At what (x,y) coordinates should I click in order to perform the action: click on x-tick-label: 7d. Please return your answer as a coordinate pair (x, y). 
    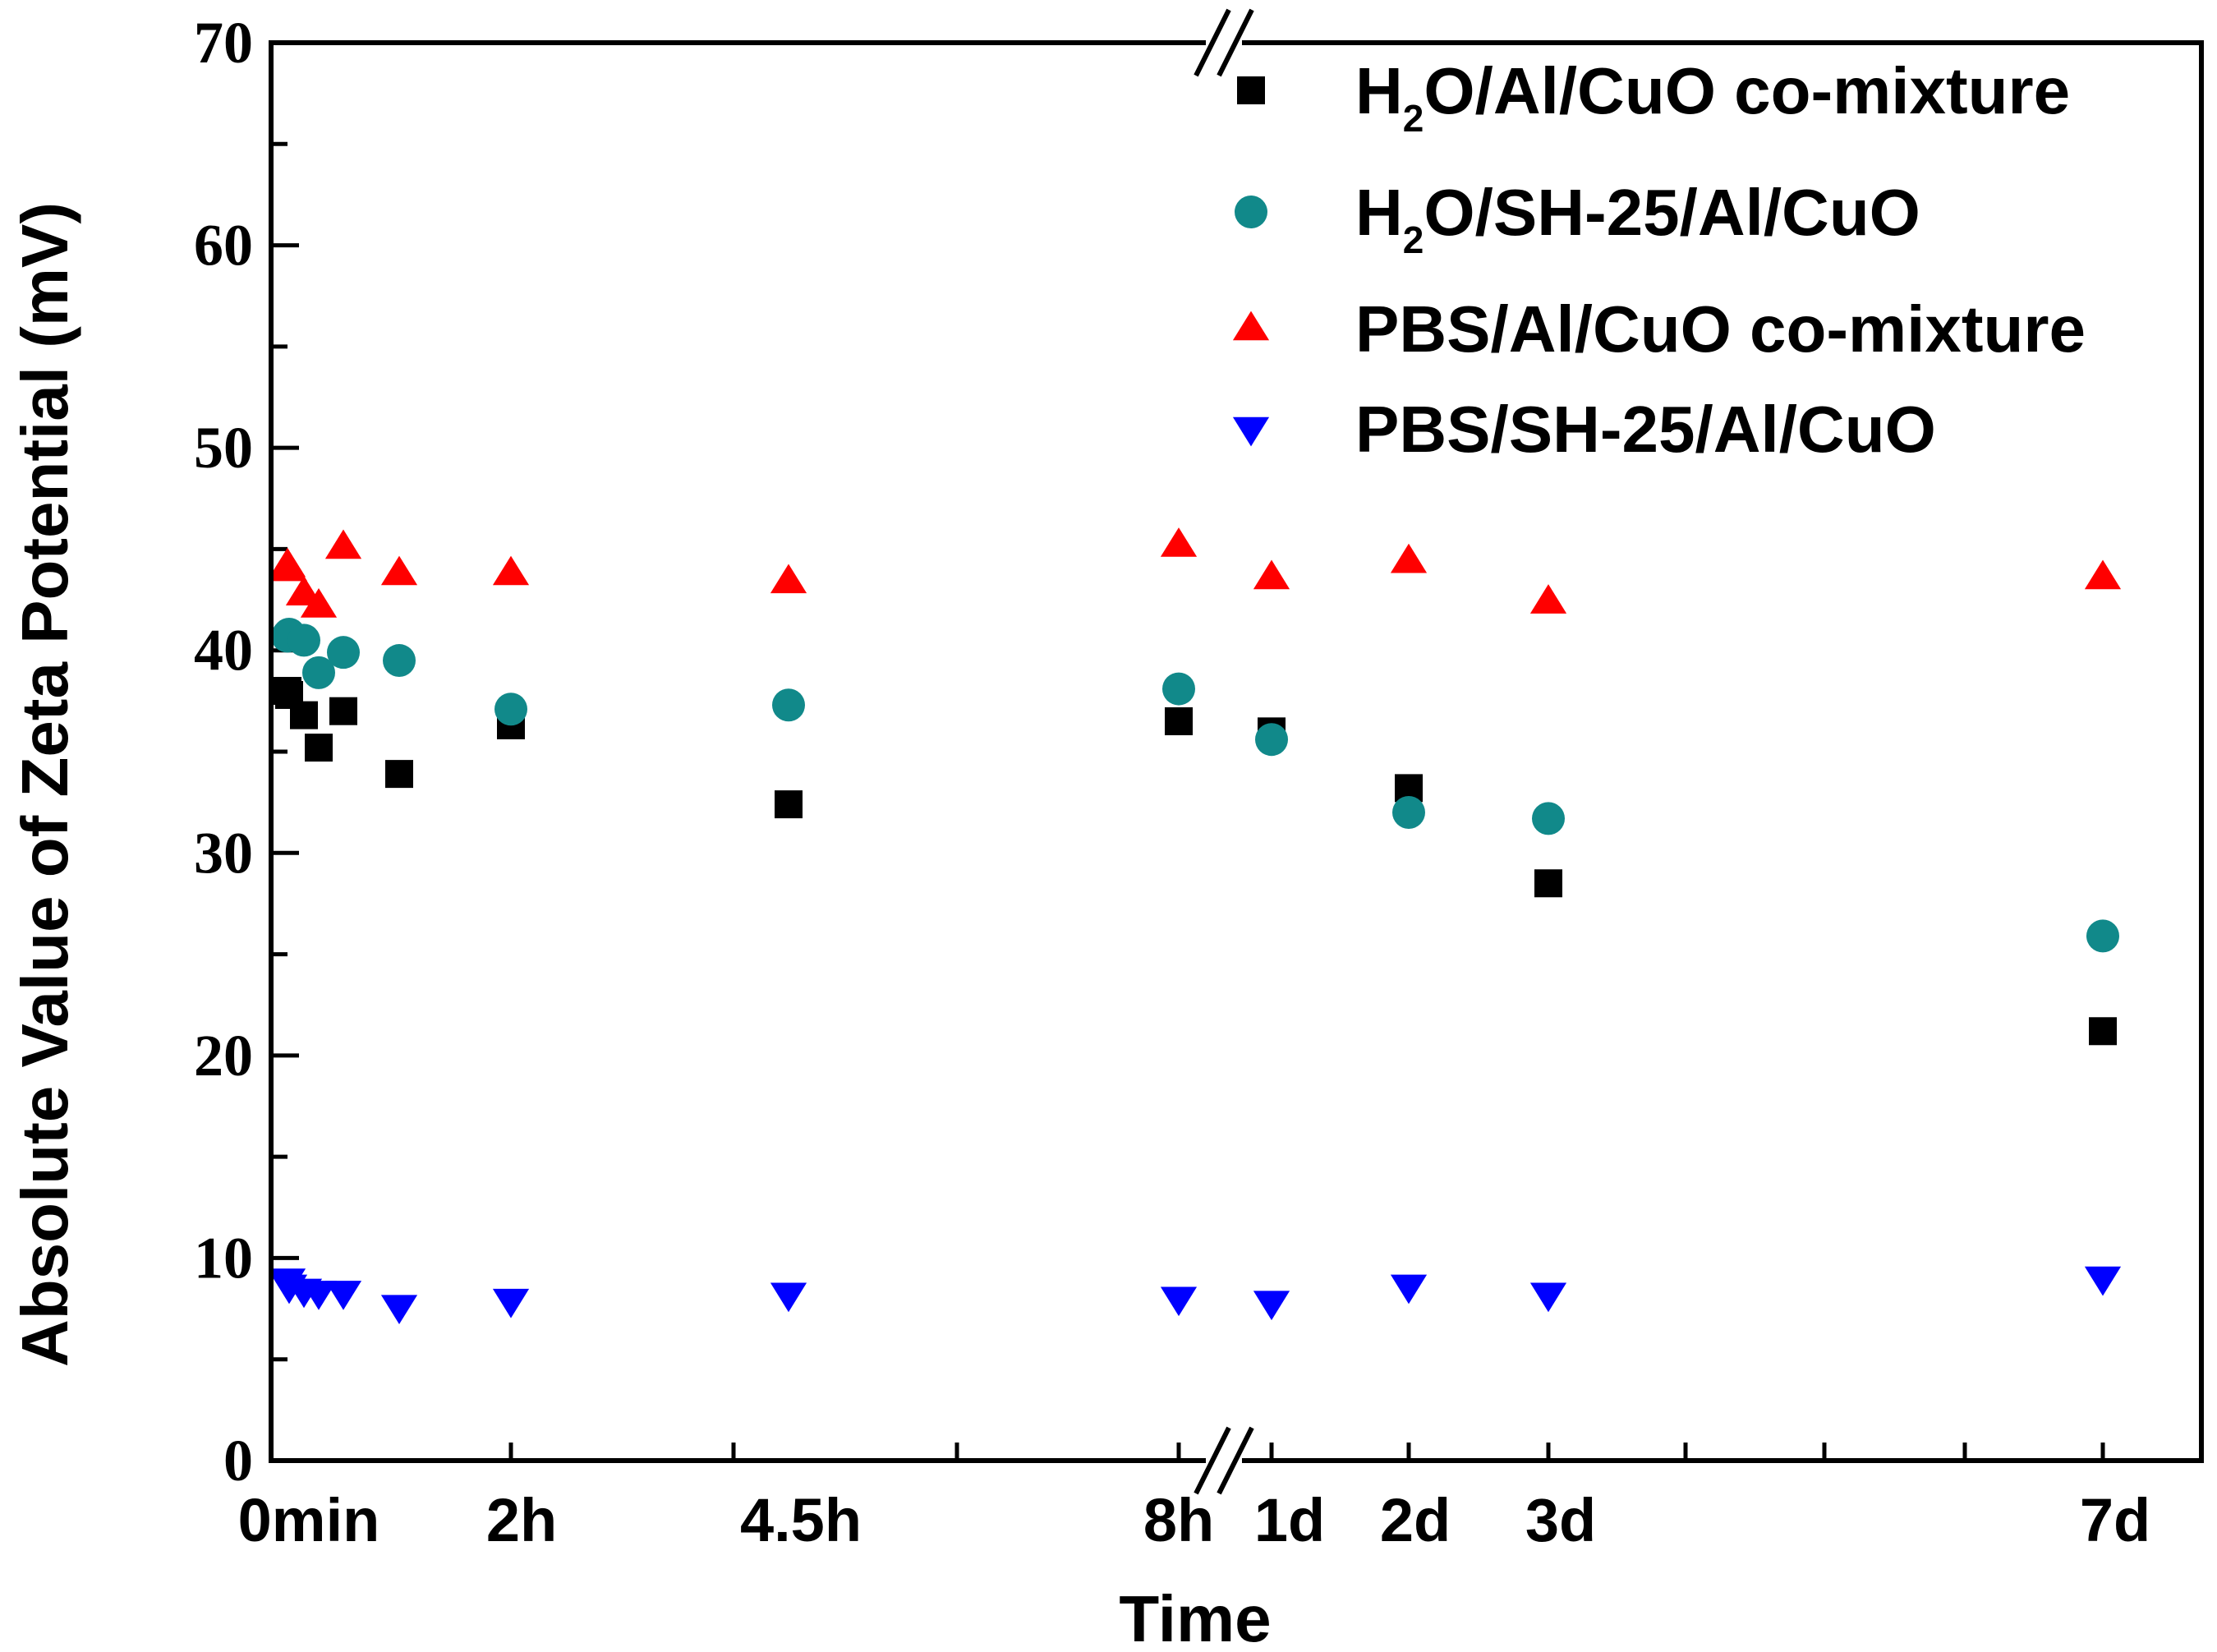
    Looking at the image, I should click on (2115, 1520).